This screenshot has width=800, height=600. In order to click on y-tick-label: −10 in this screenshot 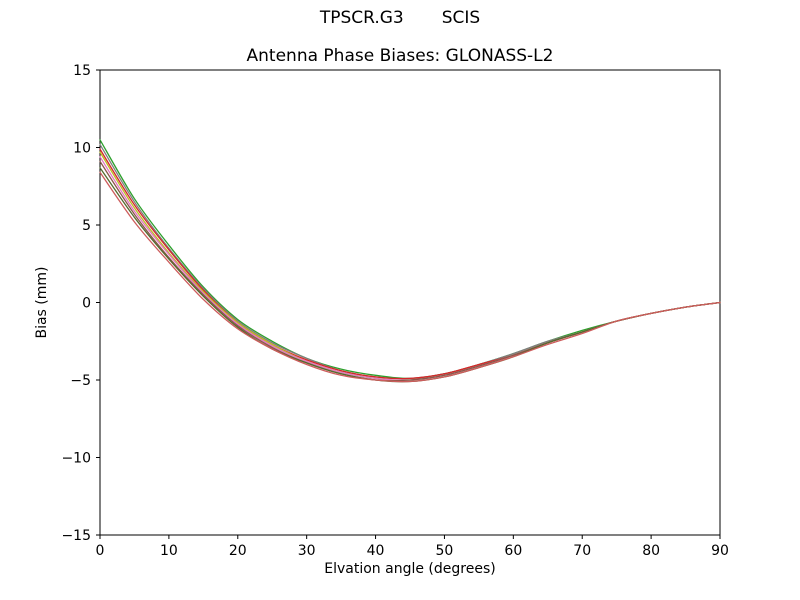, I will do `click(76, 459)`.